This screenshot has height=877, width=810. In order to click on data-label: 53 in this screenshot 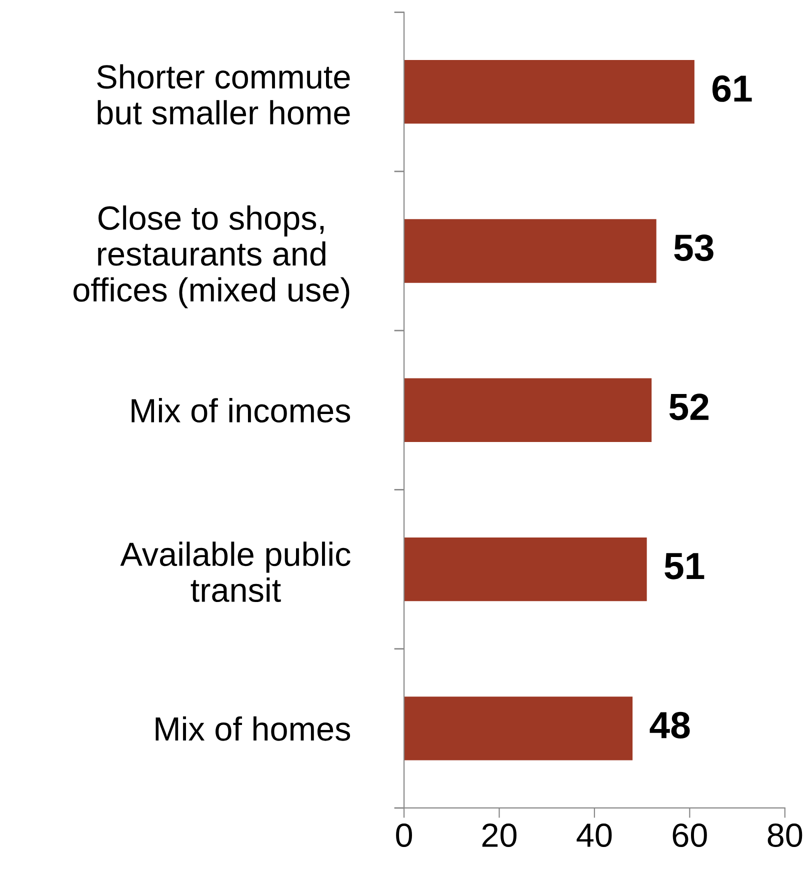, I will do `click(694, 248)`.